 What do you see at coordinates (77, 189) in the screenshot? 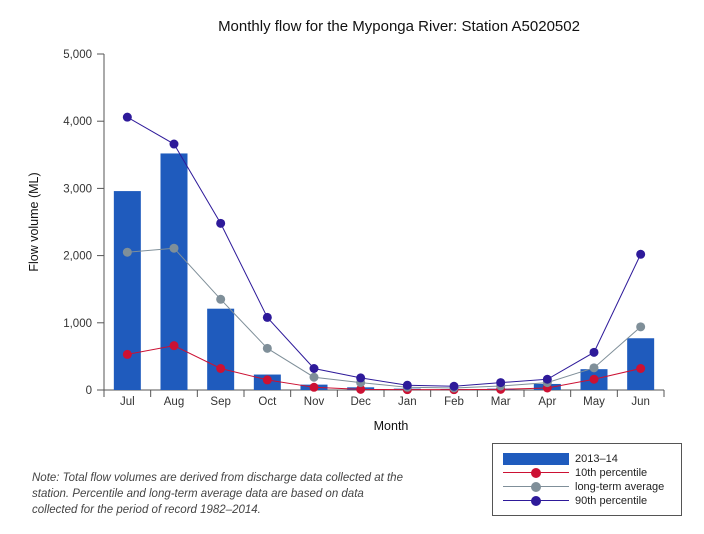
I see `y-tick-label: 3,000` at bounding box center [77, 189].